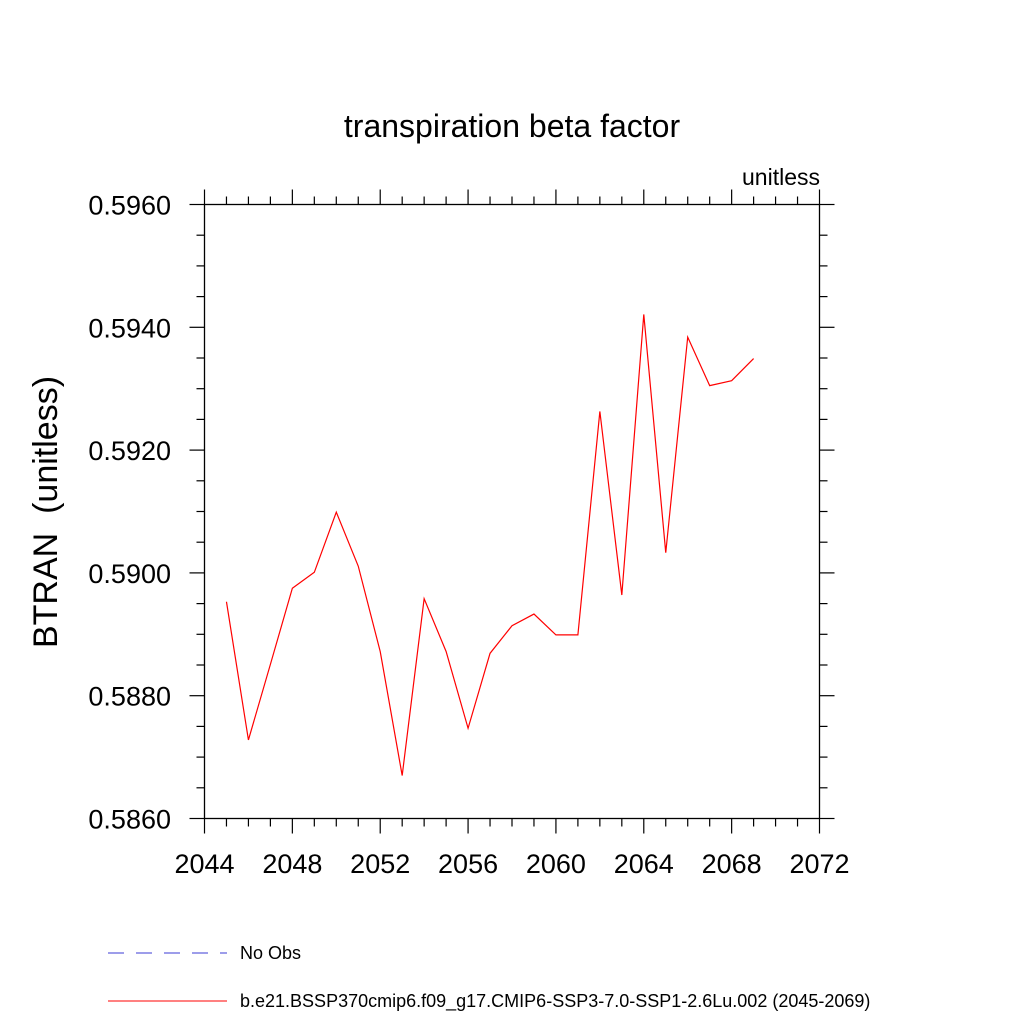  What do you see at coordinates (380, 864) in the screenshot?
I see `x-tick-label: 2052` at bounding box center [380, 864].